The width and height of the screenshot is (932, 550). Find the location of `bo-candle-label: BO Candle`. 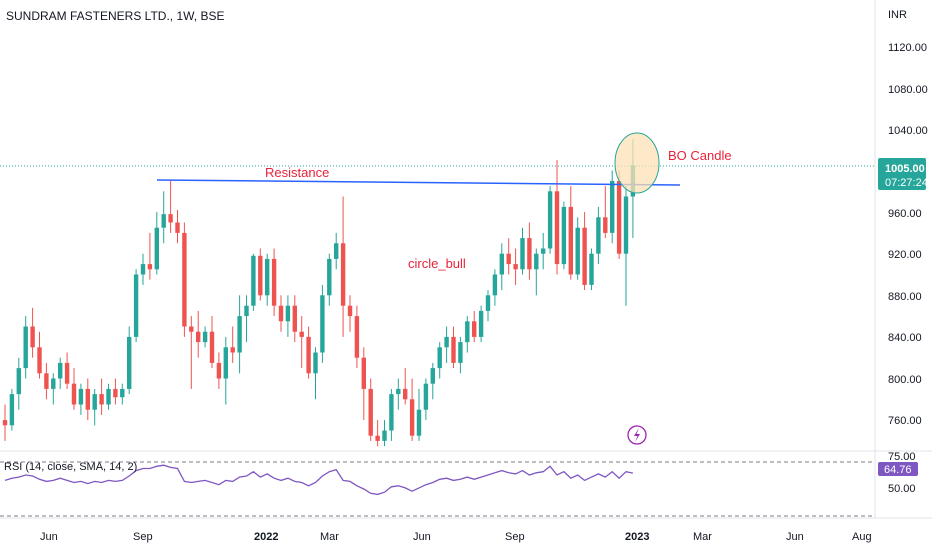

bo-candle-label: BO Candle is located at coordinates (700, 155).